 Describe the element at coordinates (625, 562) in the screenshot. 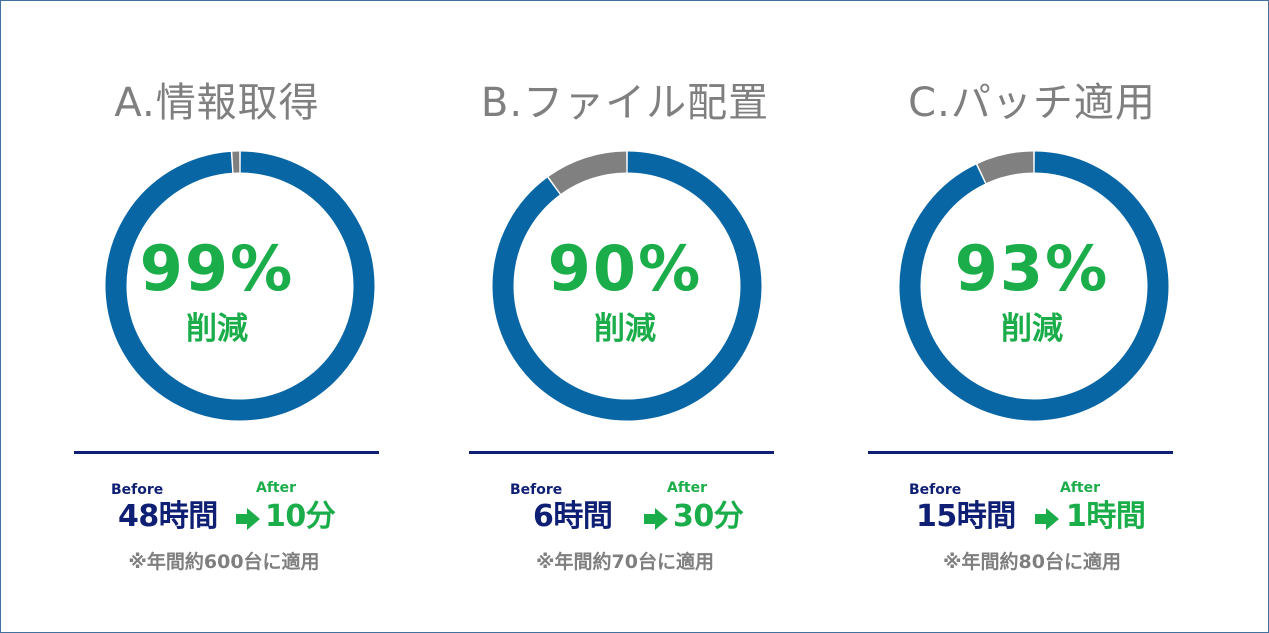

I see `note-text: ※年間約70台に適用` at that location.